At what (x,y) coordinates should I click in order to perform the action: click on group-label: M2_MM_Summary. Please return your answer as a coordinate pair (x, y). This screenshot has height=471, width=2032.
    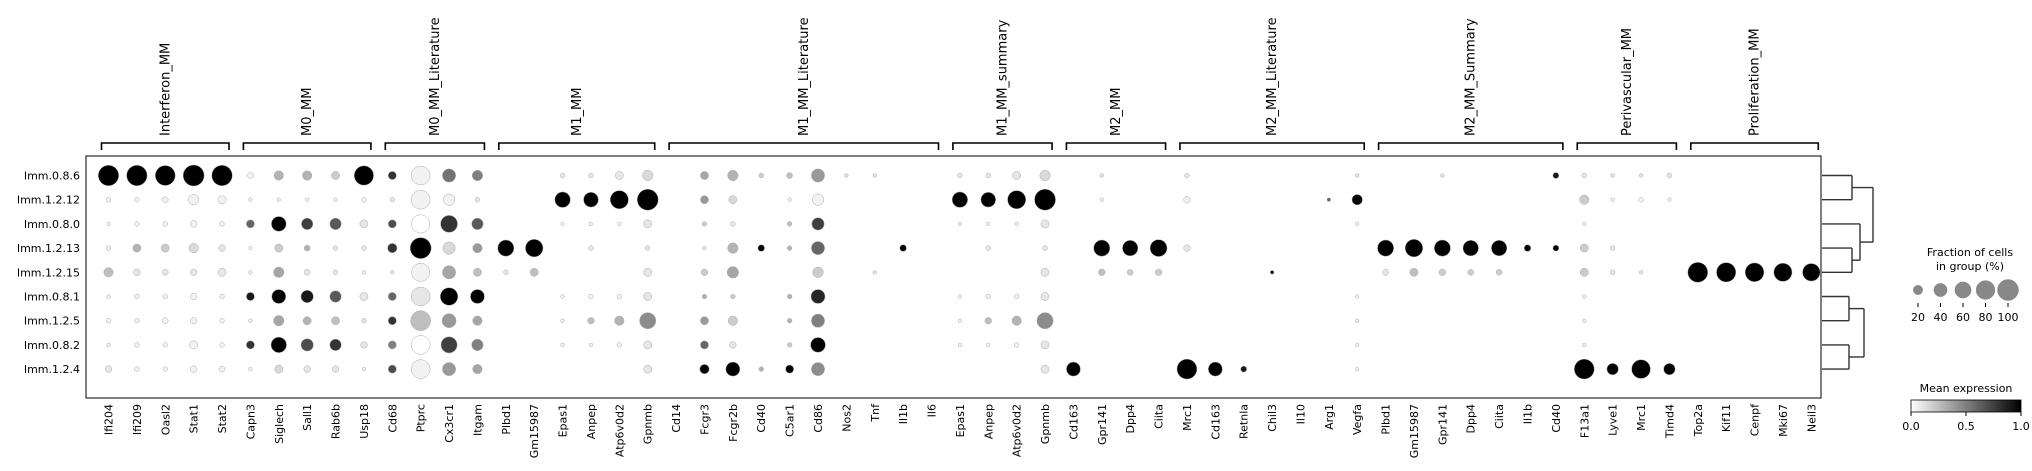
    Looking at the image, I should click on (1471, 77).